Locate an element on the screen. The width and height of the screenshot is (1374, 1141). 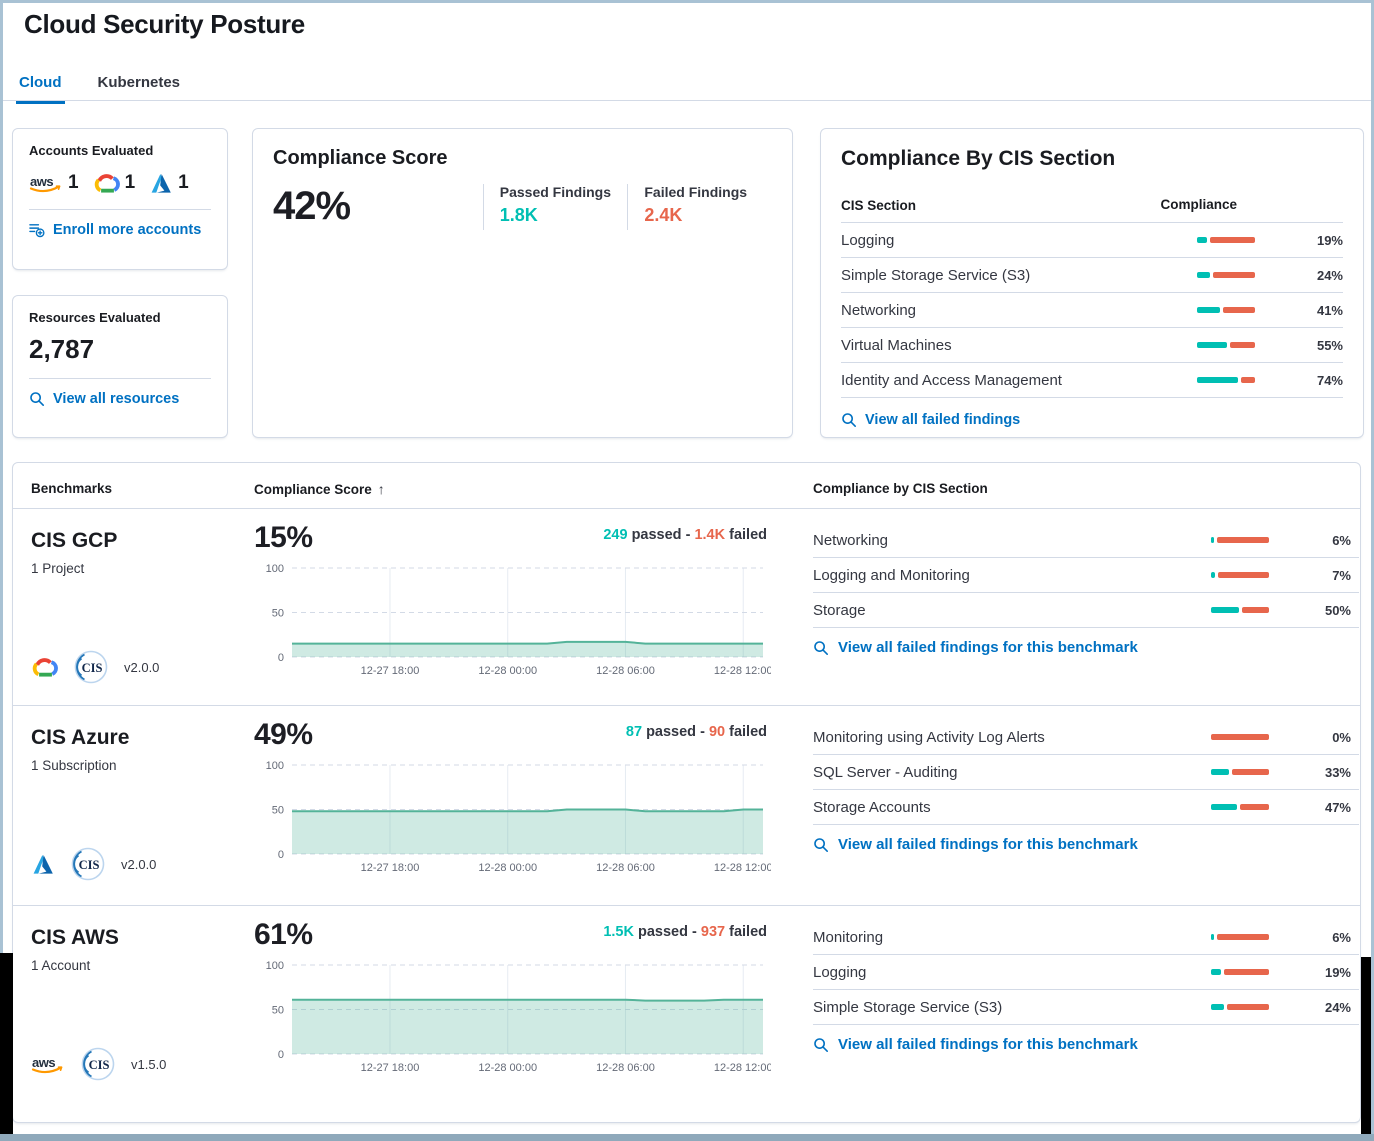
aws-account-count: 1 is located at coordinates (73, 182).